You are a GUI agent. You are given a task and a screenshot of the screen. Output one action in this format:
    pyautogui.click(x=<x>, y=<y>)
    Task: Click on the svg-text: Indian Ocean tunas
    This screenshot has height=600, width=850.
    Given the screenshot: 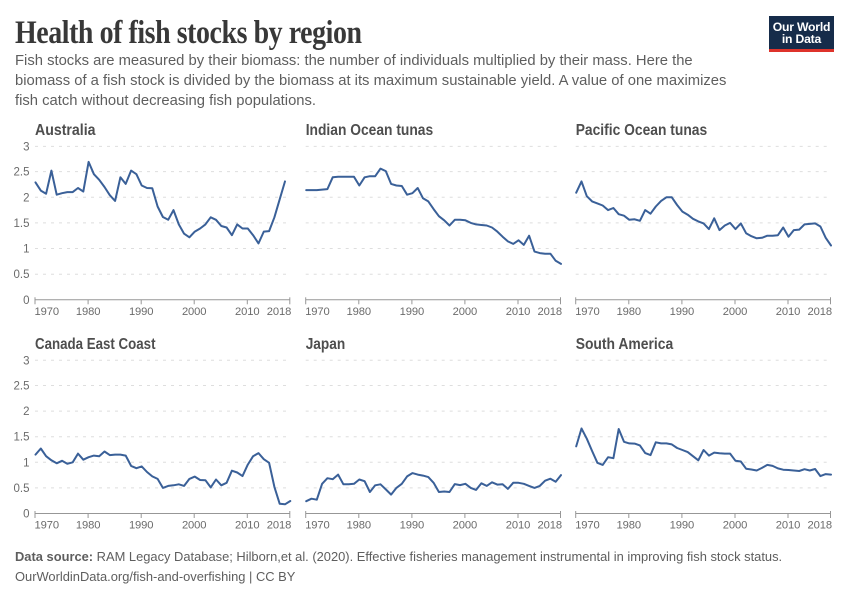 What is the action you would take?
    pyautogui.click(x=370, y=130)
    